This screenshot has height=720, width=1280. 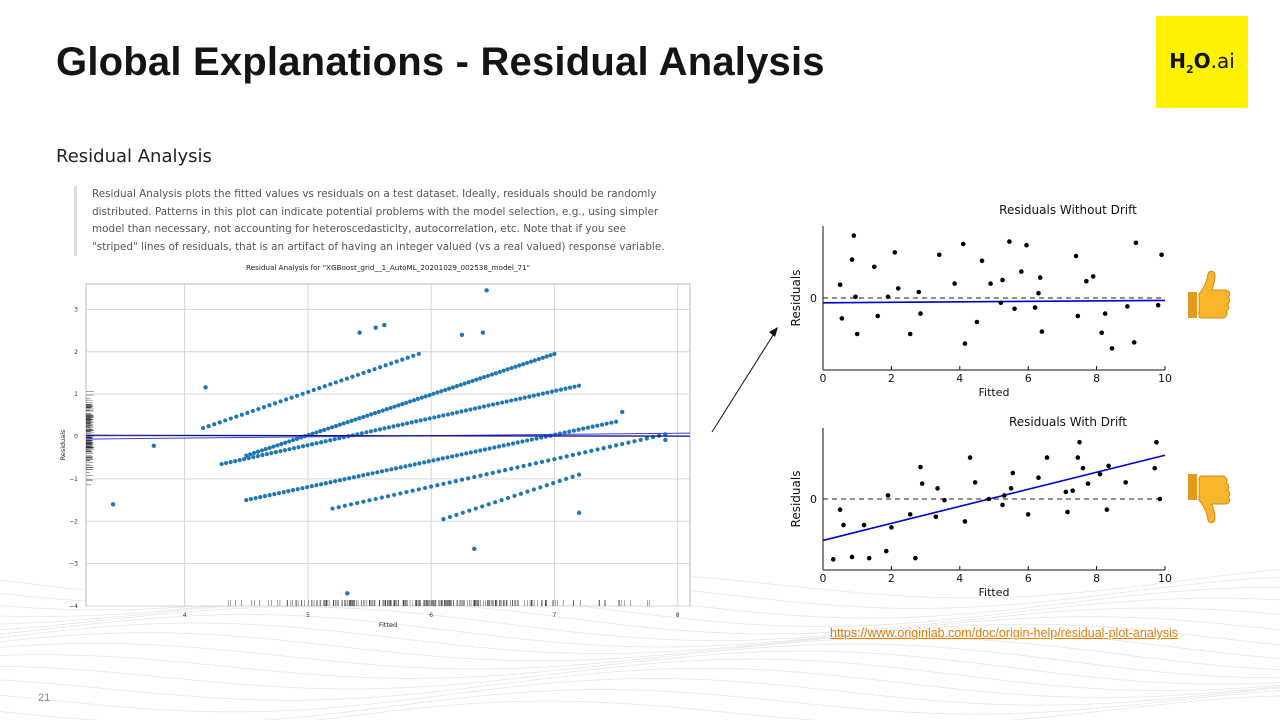 What do you see at coordinates (483, 332) in the screenshot?
I see `residual-outlier-point` at bounding box center [483, 332].